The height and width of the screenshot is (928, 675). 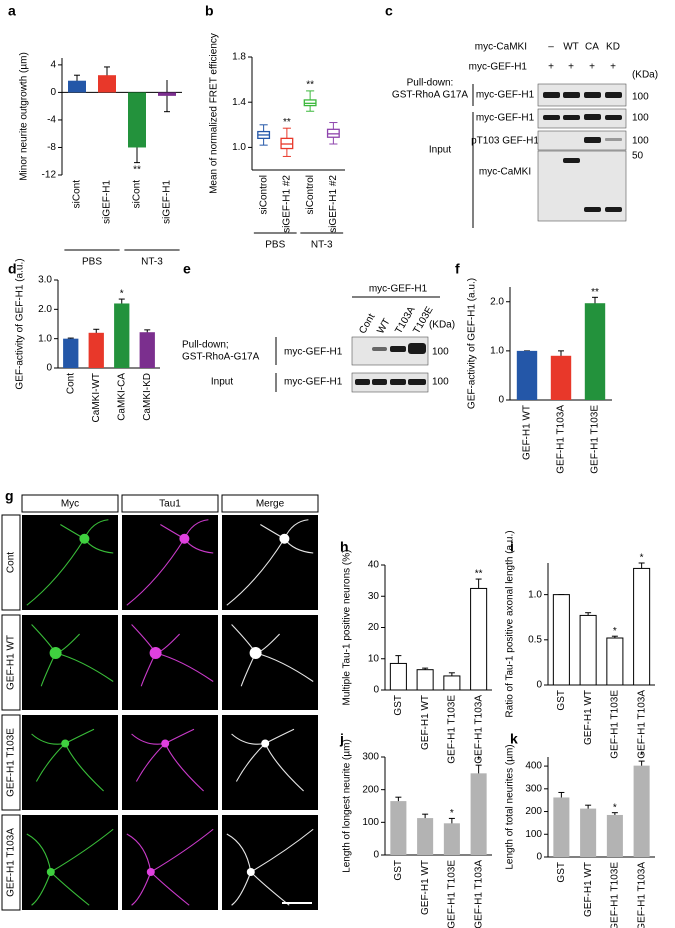 I want to click on y-tick-label: 200, so click(x=370, y=789).